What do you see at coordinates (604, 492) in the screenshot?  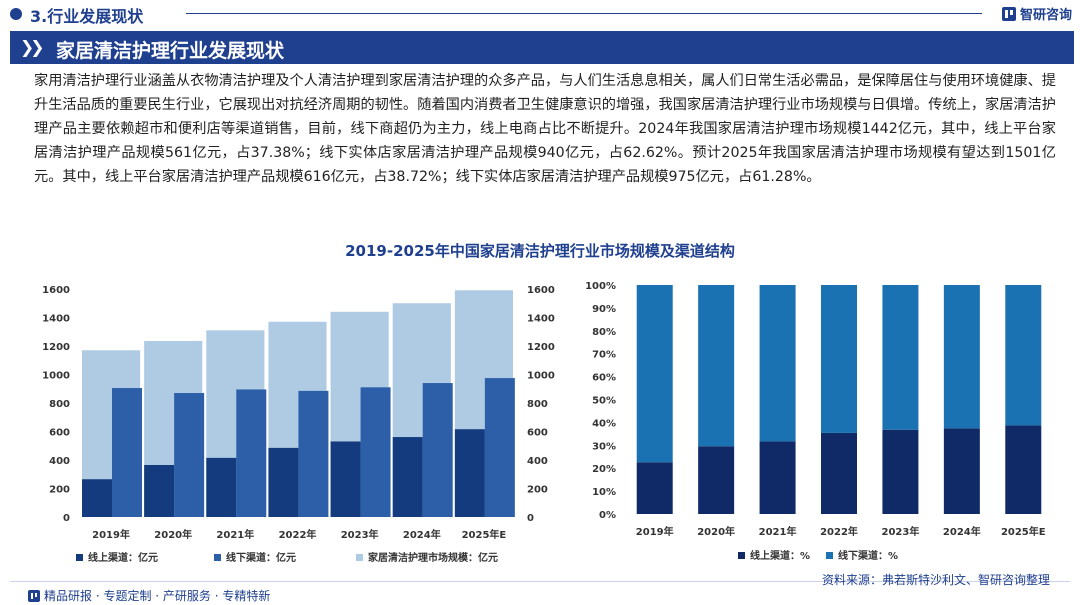 I see `y-axis-tick-label: 10%` at bounding box center [604, 492].